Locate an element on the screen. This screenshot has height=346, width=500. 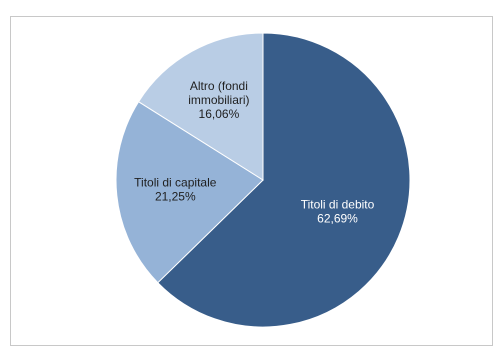
slice-label-1: Titoli di capitale 21,25% is located at coordinates (175, 189).